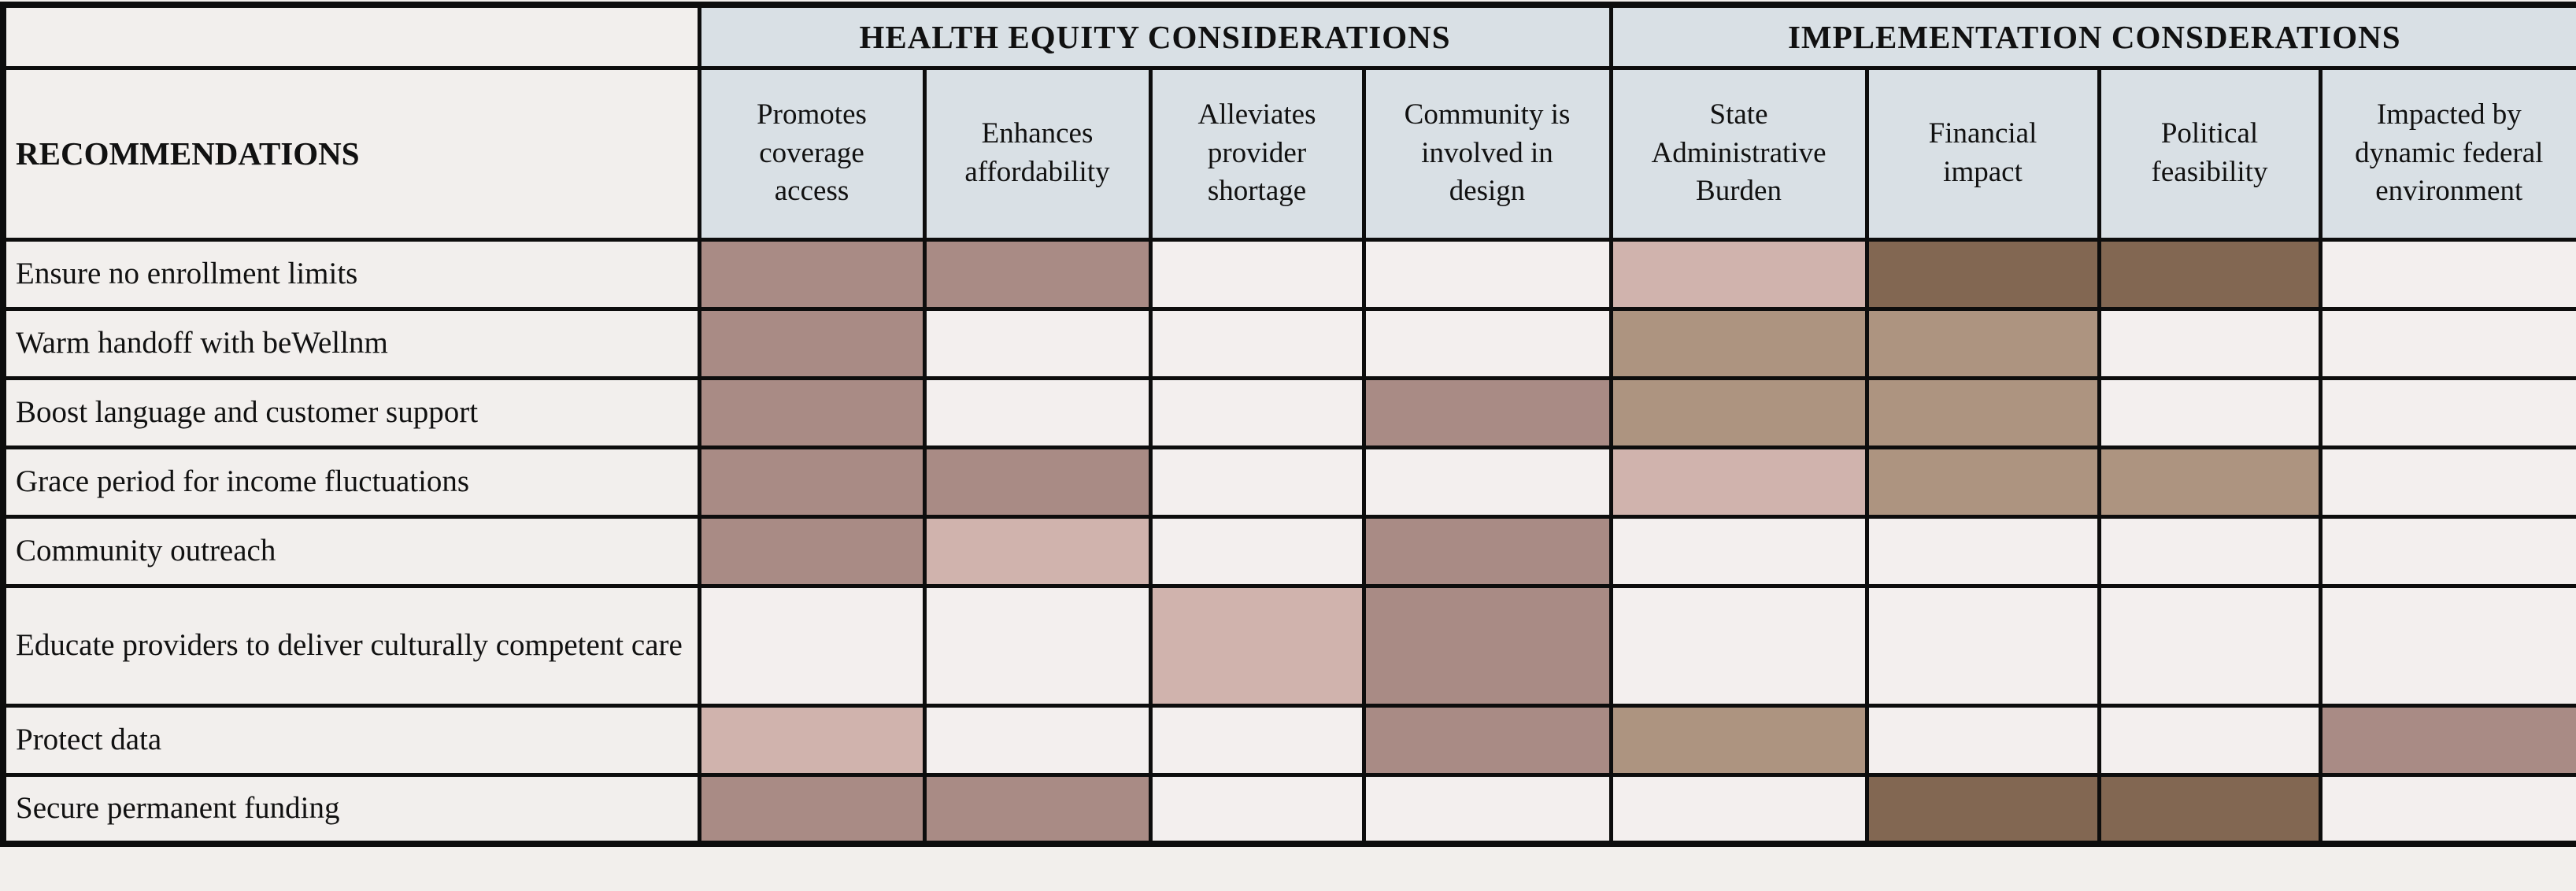 The width and height of the screenshot is (2576, 891). What do you see at coordinates (1982, 154) in the screenshot?
I see `column-header-6: Financial impact` at bounding box center [1982, 154].